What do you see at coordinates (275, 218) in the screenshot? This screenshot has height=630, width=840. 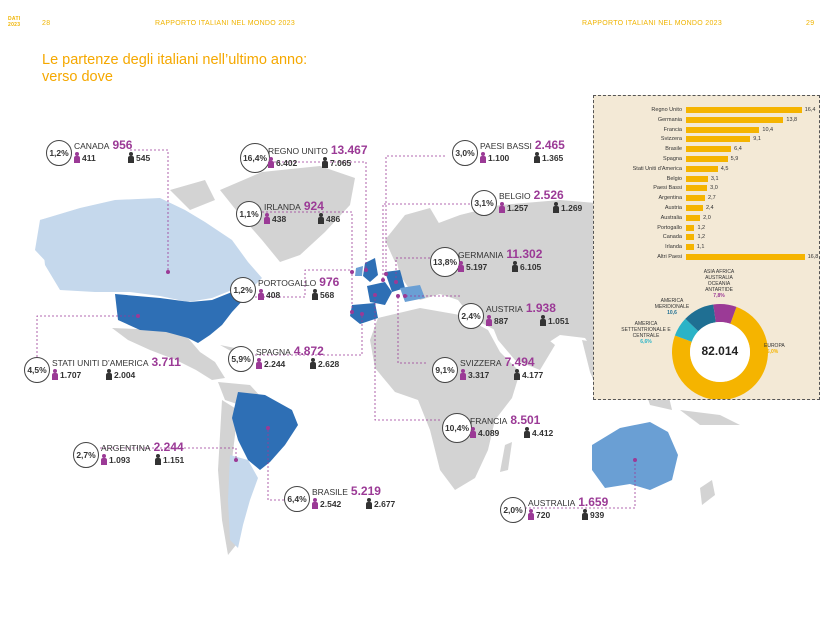 I see `female-count-irlanda: 438` at bounding box center [275, 218].